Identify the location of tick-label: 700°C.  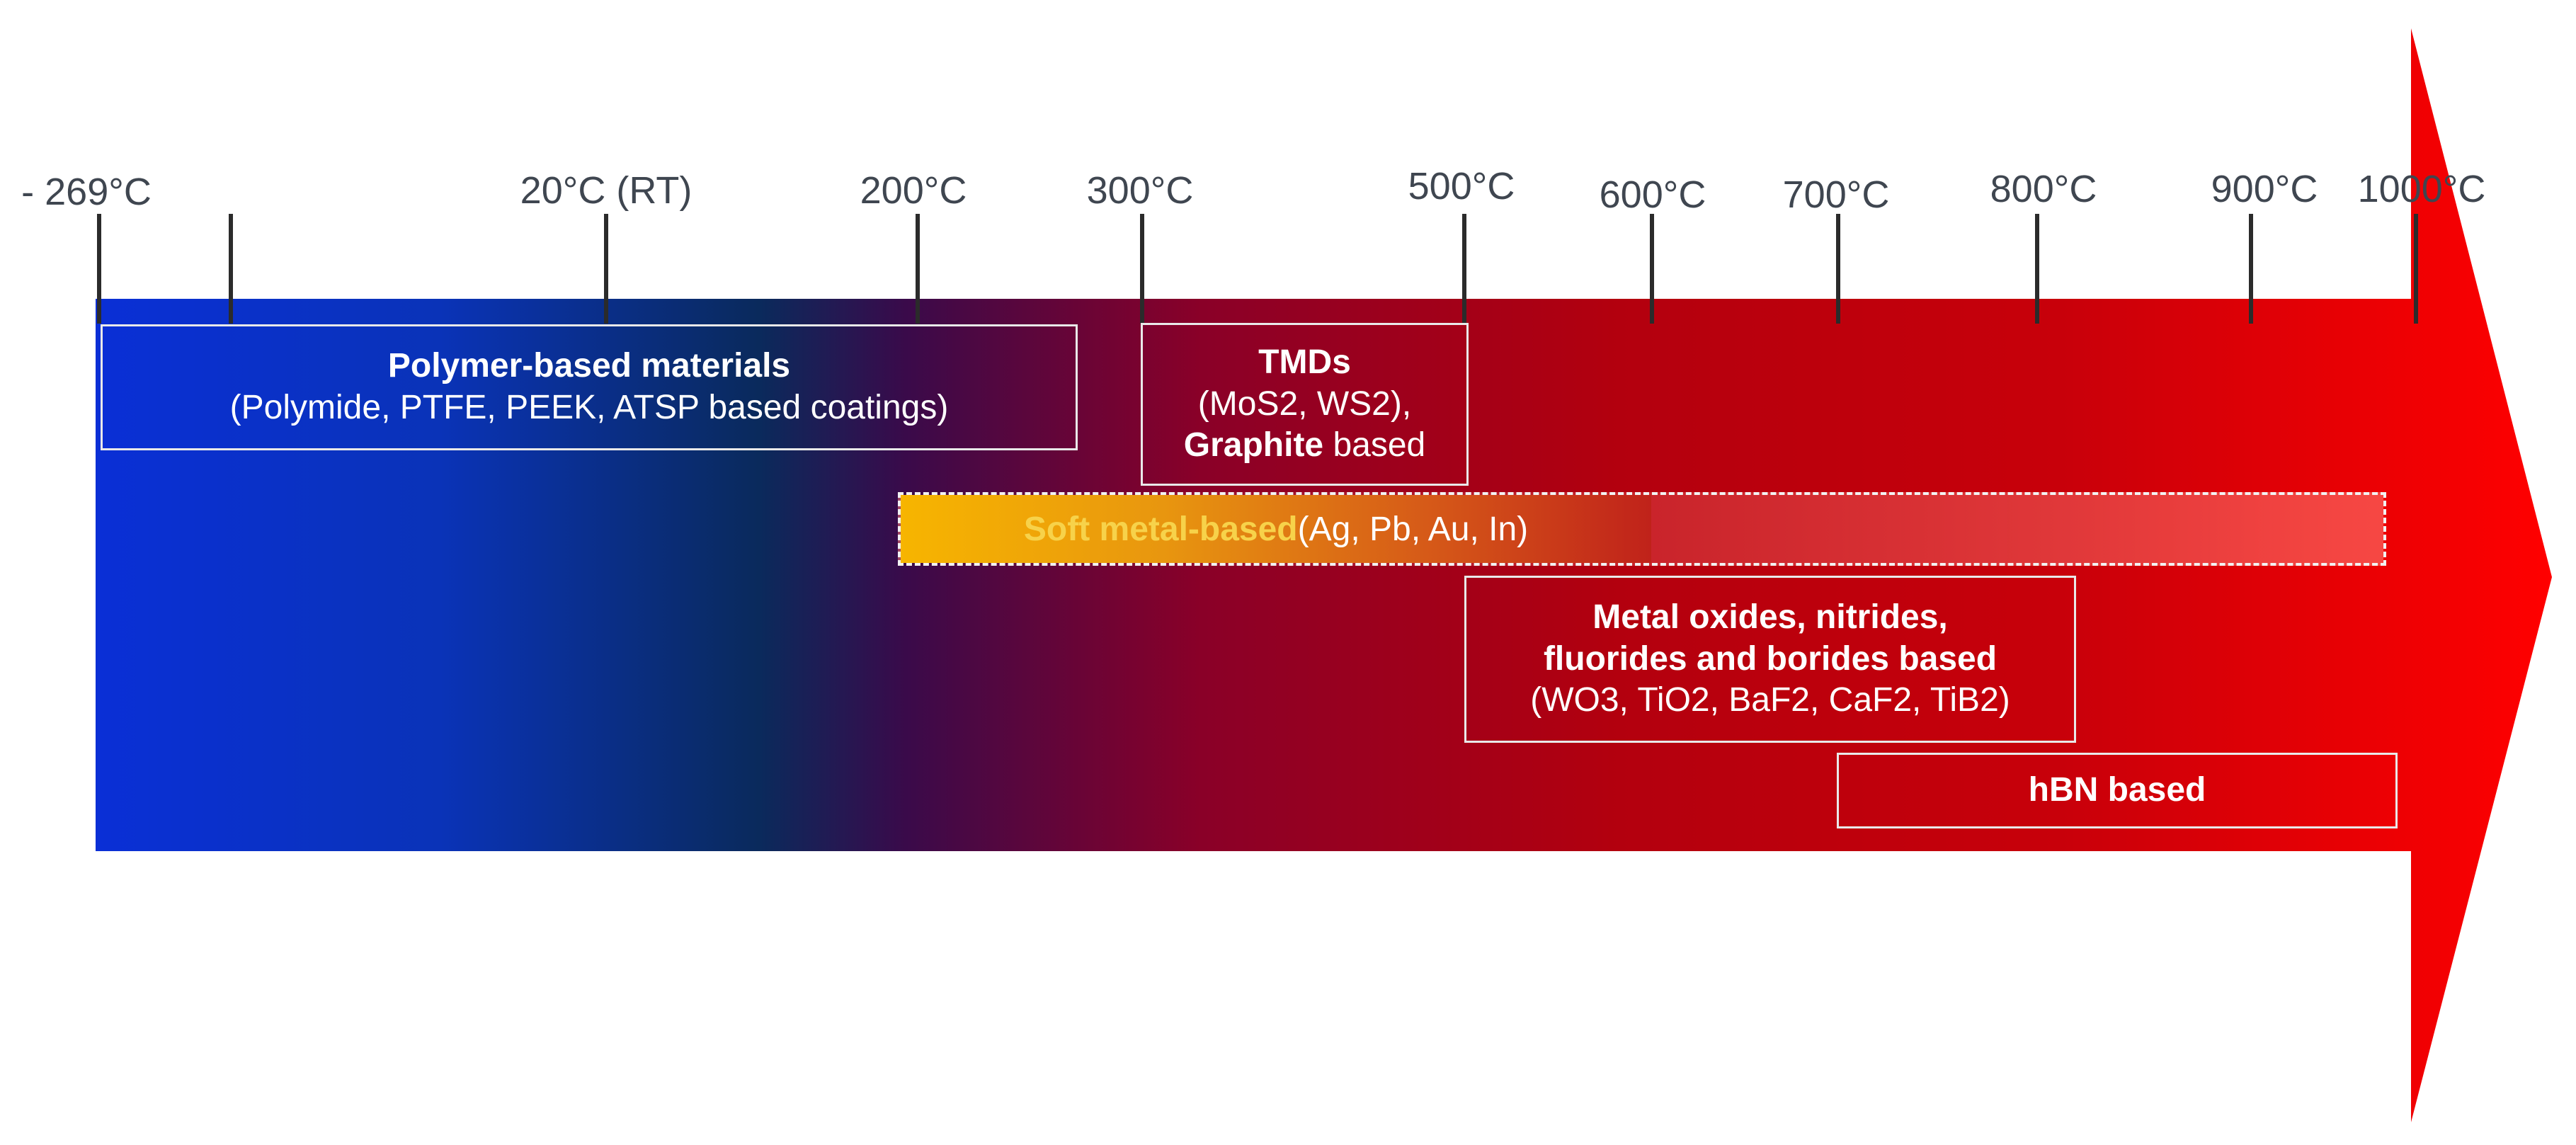
(1836, 195).